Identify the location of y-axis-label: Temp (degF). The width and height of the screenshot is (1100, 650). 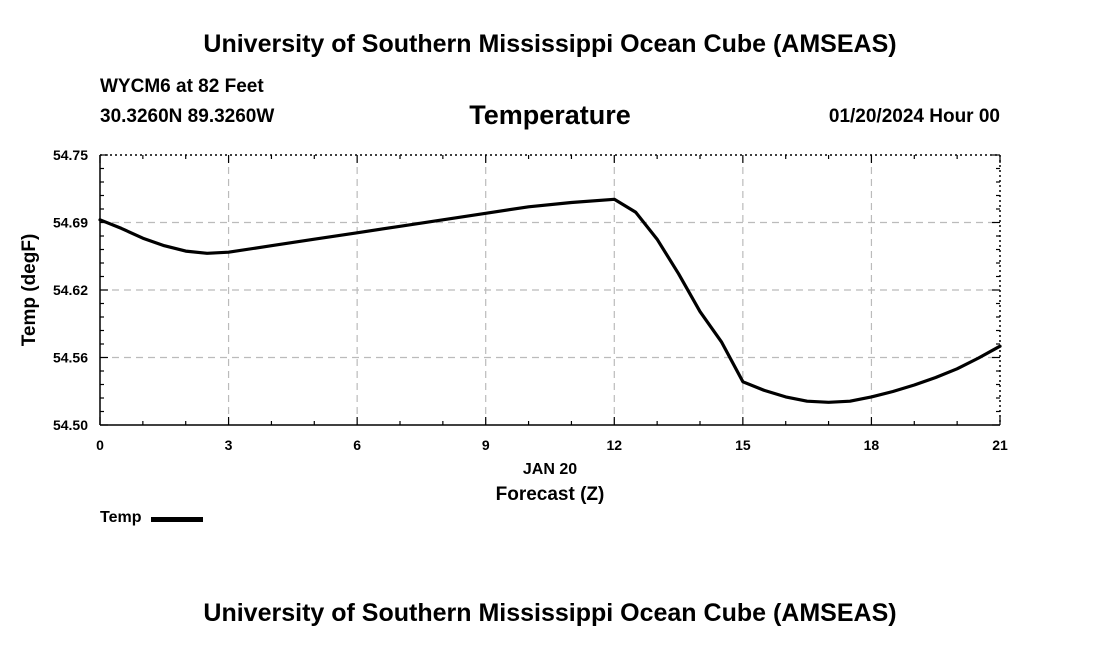
(29, 290).